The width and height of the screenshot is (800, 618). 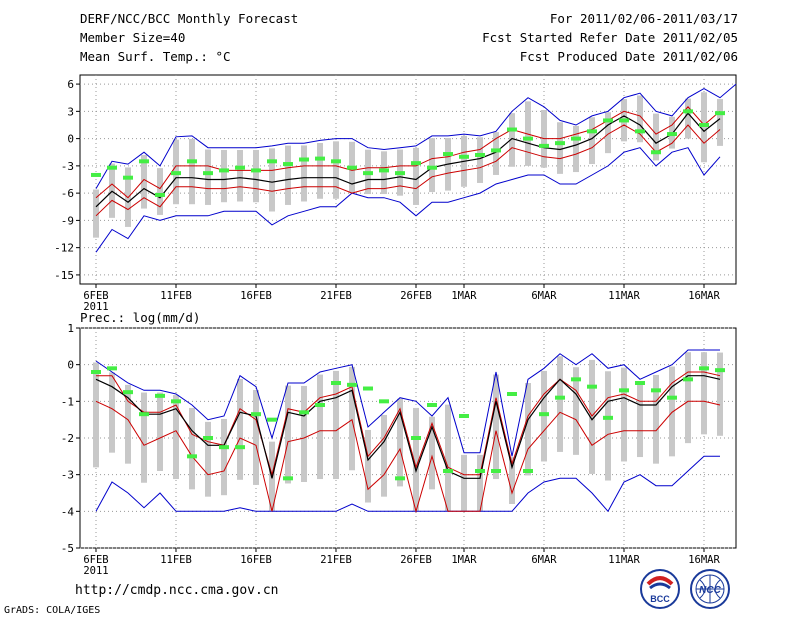 I want to click on y-tick-label: -4, so click(x=68, y=511).